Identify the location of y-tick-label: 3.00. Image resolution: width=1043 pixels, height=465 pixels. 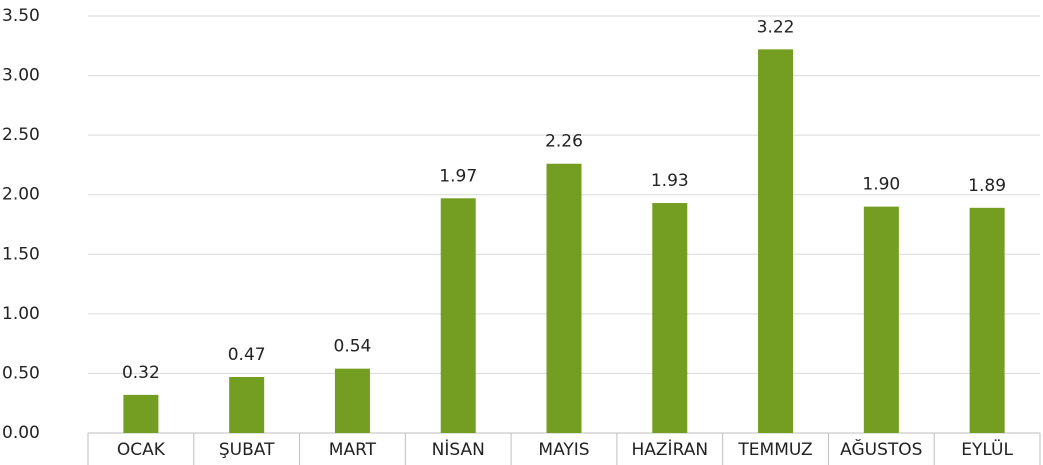
(21, 76).